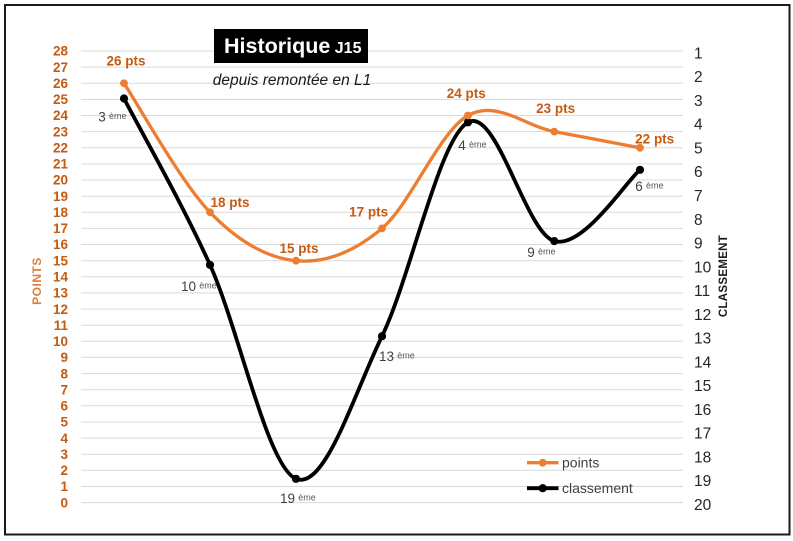 The width and height of the screenshot is (793, 541). Describe the element at coordinates (61, 115) in the screenshot. I see `svg-text: 24` at that location.